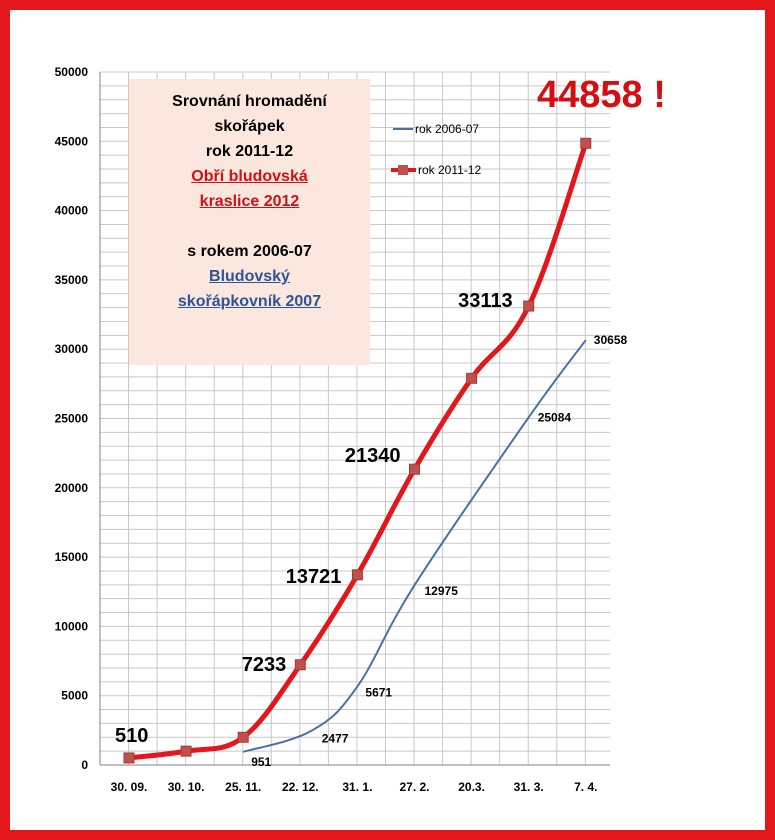 Image resolution: width=775 pixels, height=840 pixels. I want to click on legend-label-2006-07: rok 2006-07, so click(447, 129).